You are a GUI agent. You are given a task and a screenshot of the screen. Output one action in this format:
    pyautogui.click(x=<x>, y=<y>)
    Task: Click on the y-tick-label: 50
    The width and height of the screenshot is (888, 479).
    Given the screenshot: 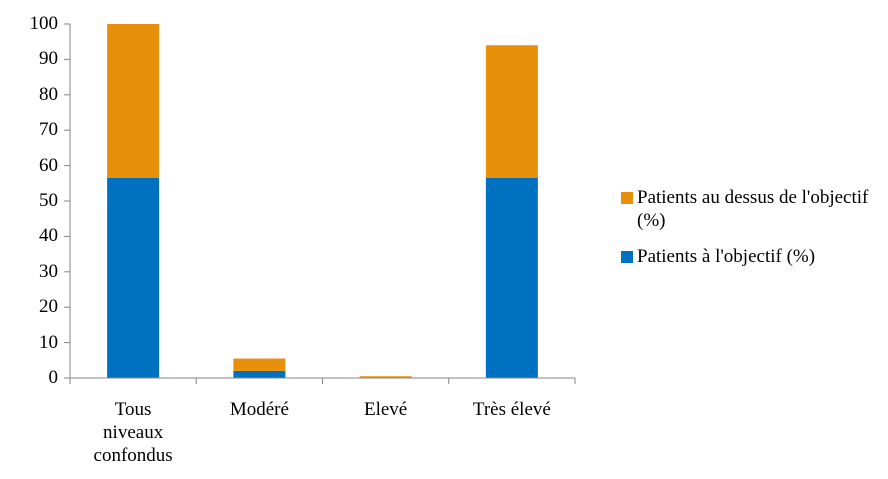 What is the action you would take?
    pyautogui.click(x=48, y=200)
    